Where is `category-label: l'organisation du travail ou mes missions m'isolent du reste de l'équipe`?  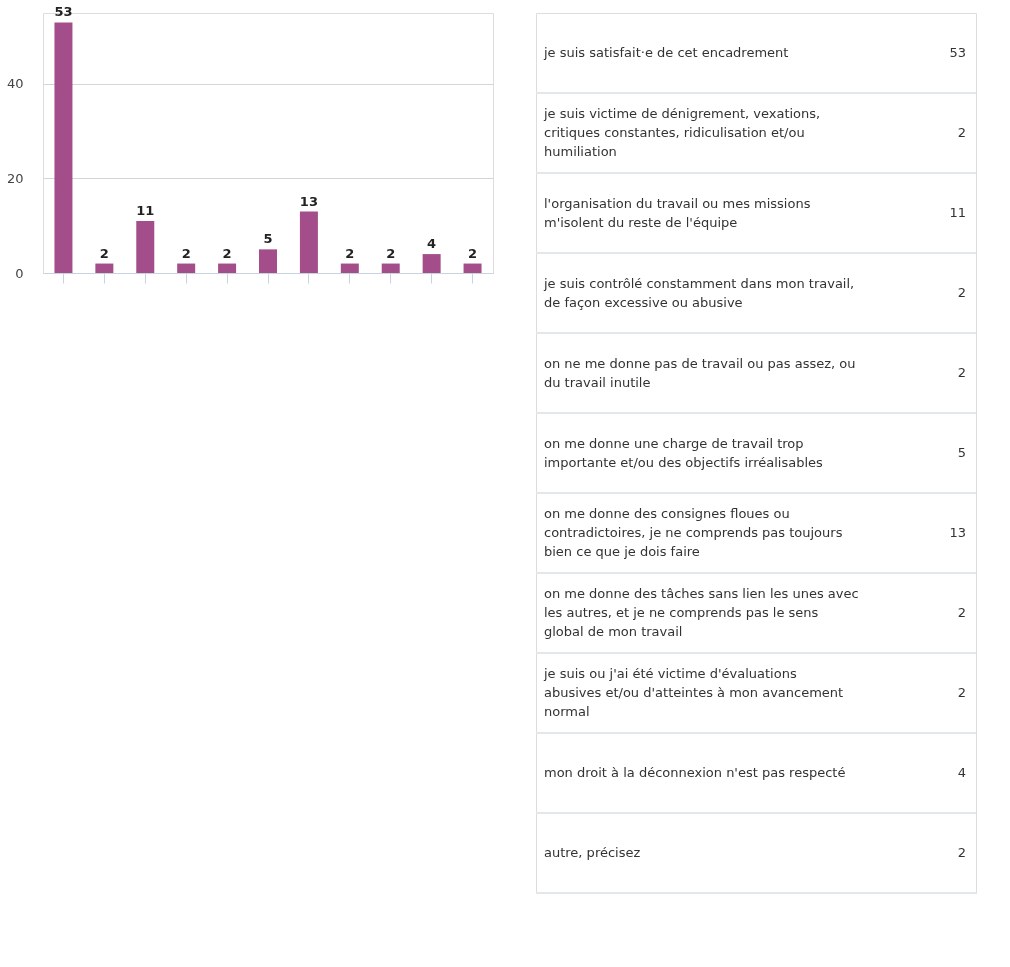 category-label: l'organisation du travail ou mes missions m'isolent du reste de l'équipe is located at coordinates (677, 212).